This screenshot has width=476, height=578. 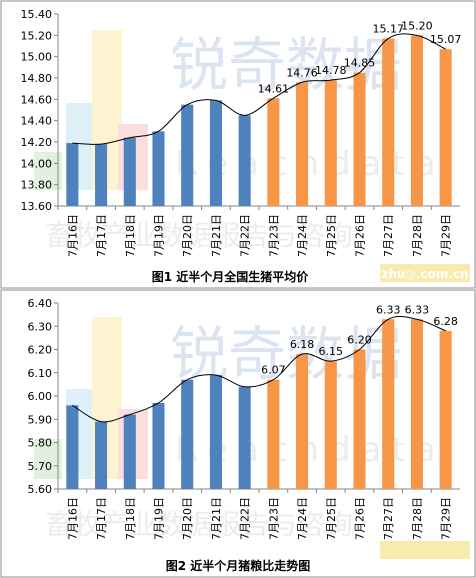 What do you see at coordinates (40, 489) in the screenshot?
I see `y-tick-label: 5.60` at bounding box center [40, 489].